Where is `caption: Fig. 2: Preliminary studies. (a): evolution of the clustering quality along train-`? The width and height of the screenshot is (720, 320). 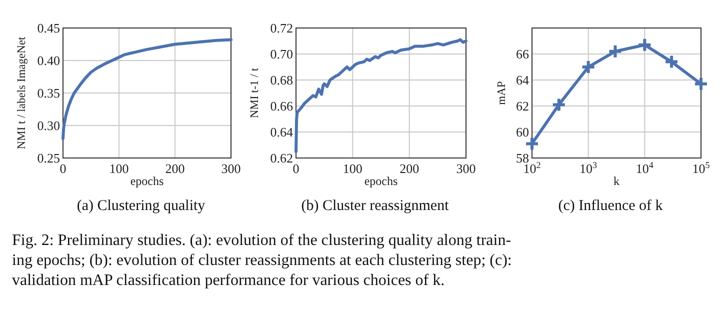 caption: Fig. 2: Preliminary studies. (a): evolution of the clustering quality along train- is located at coordinates (262, 240).